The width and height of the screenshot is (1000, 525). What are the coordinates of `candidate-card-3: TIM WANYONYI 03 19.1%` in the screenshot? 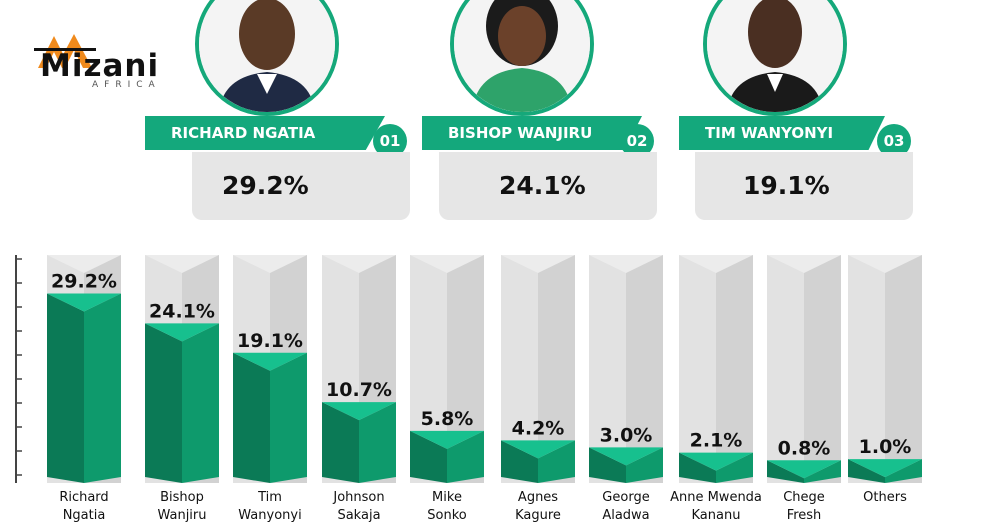 It's located at (814, 112).